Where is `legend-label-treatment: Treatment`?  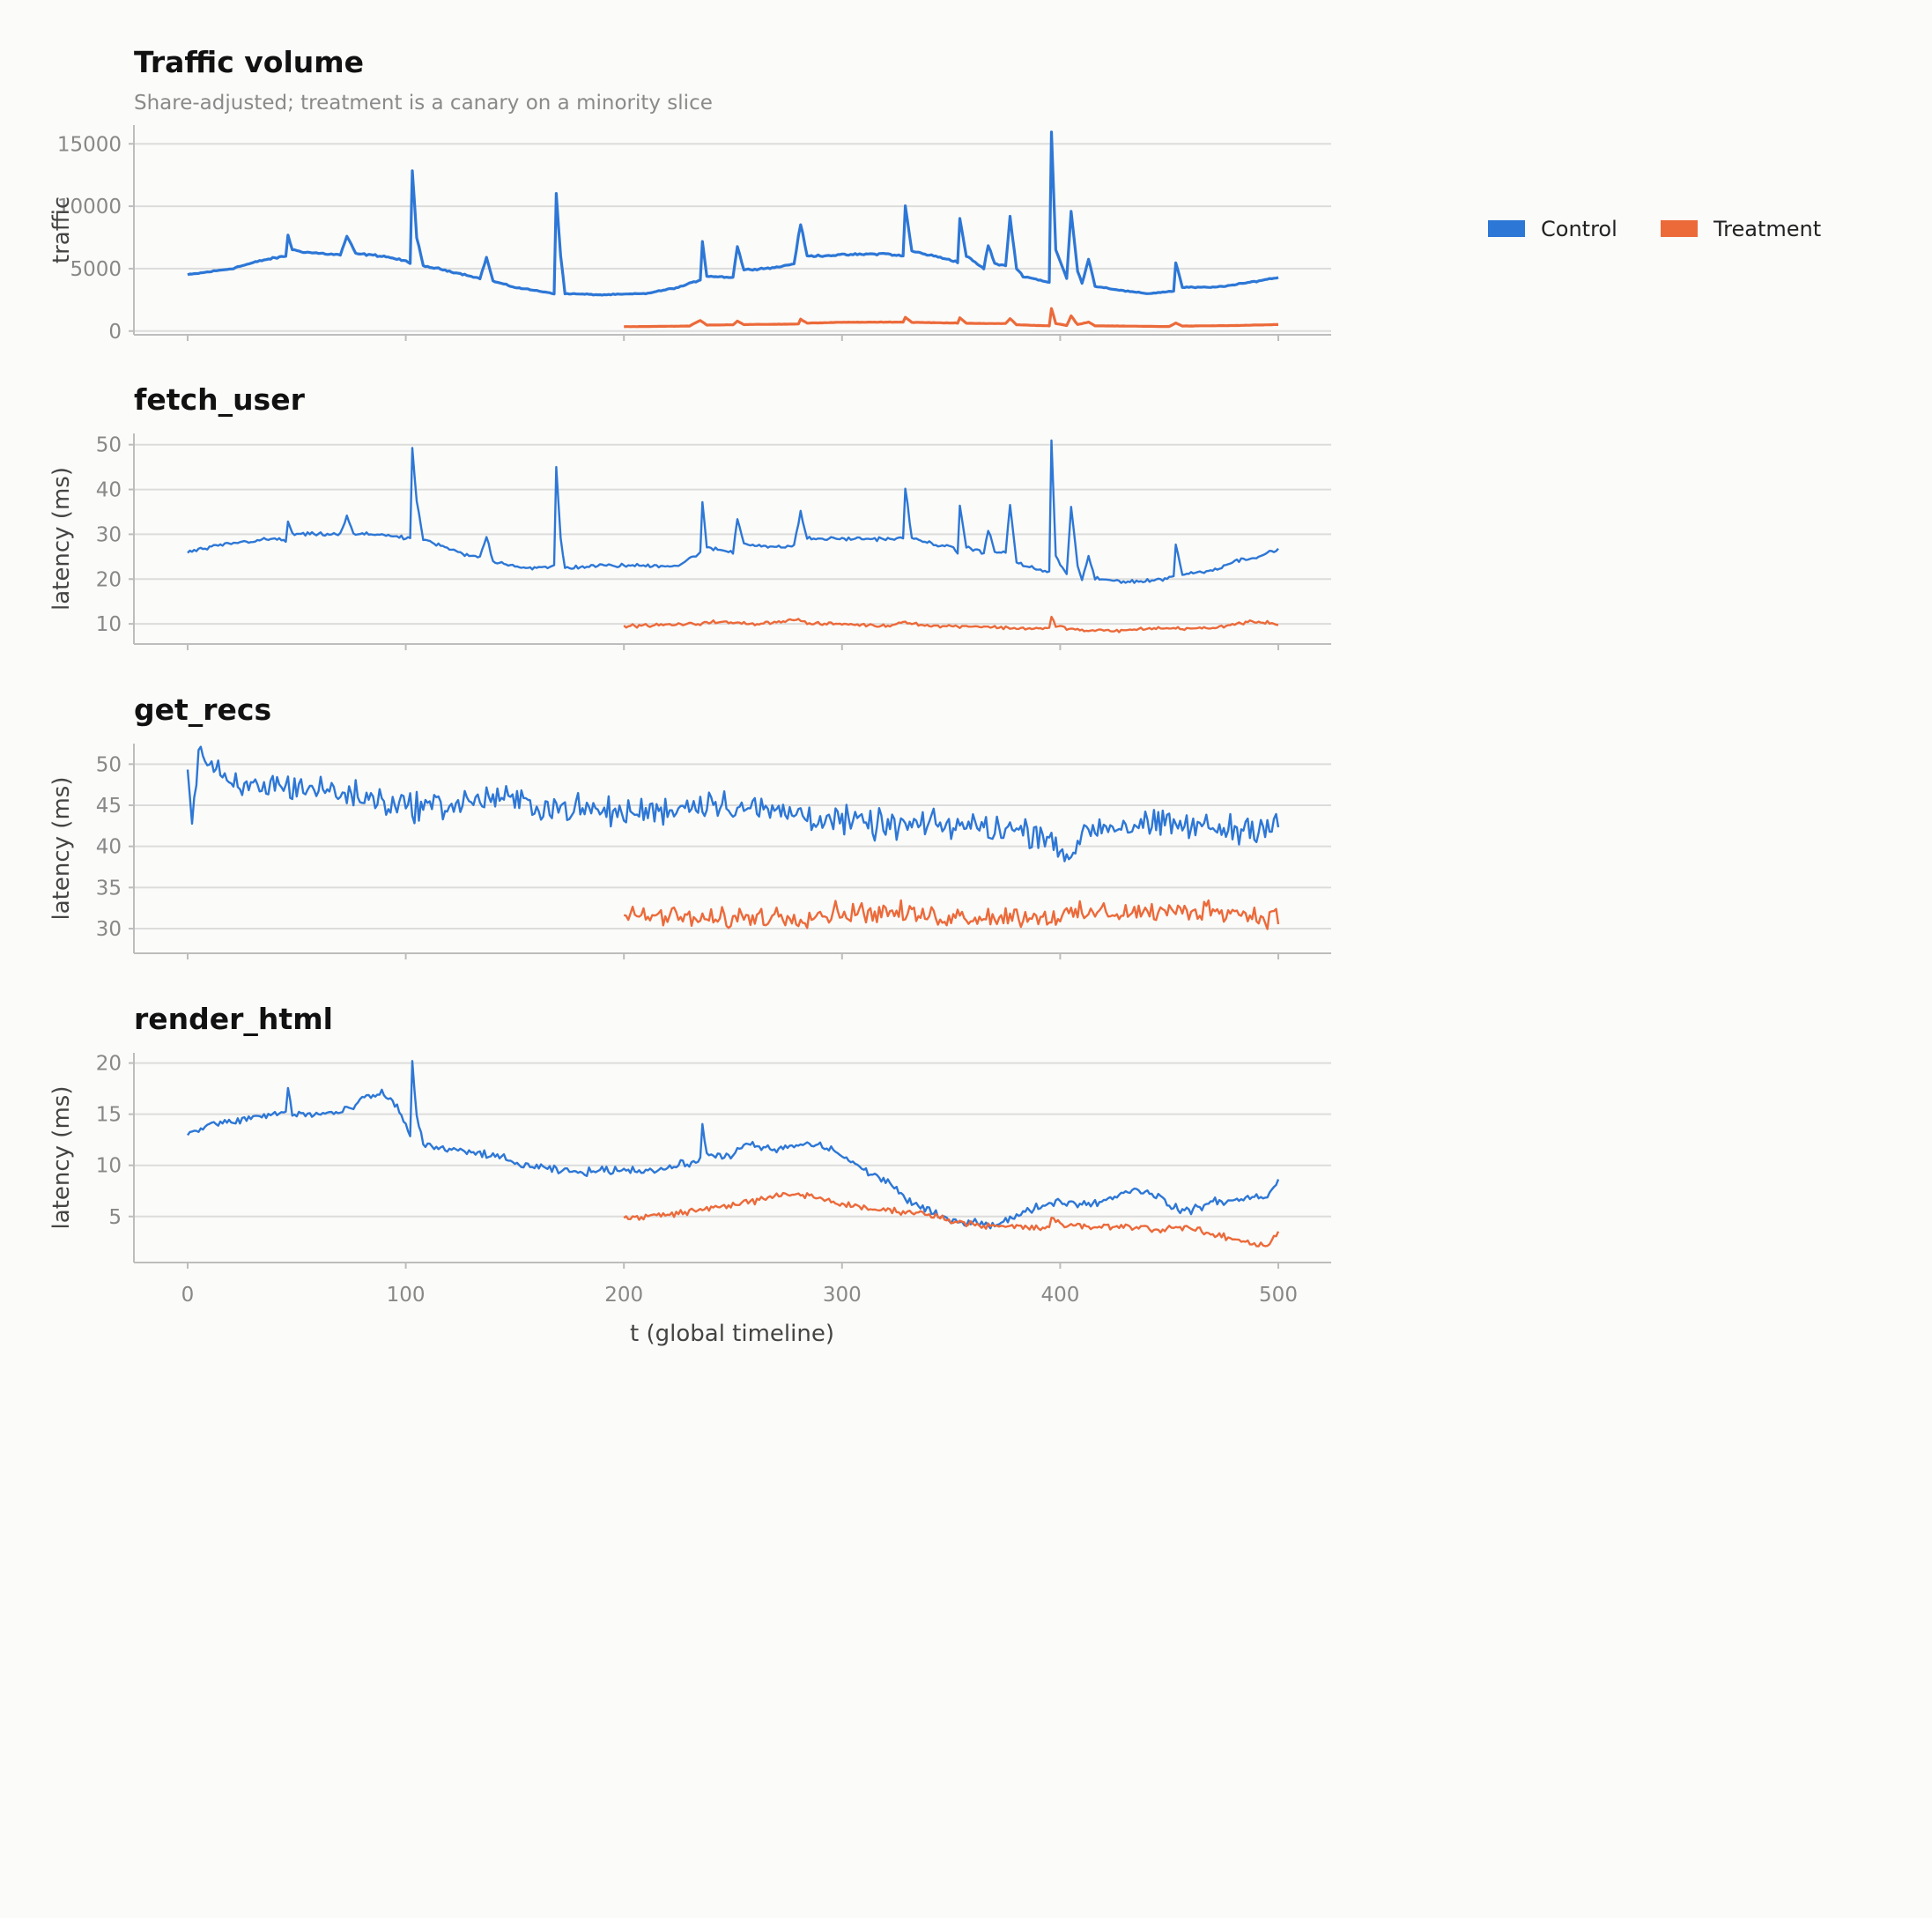 legend-label-treatment: Treatment is located at coordinates (1767, 229).